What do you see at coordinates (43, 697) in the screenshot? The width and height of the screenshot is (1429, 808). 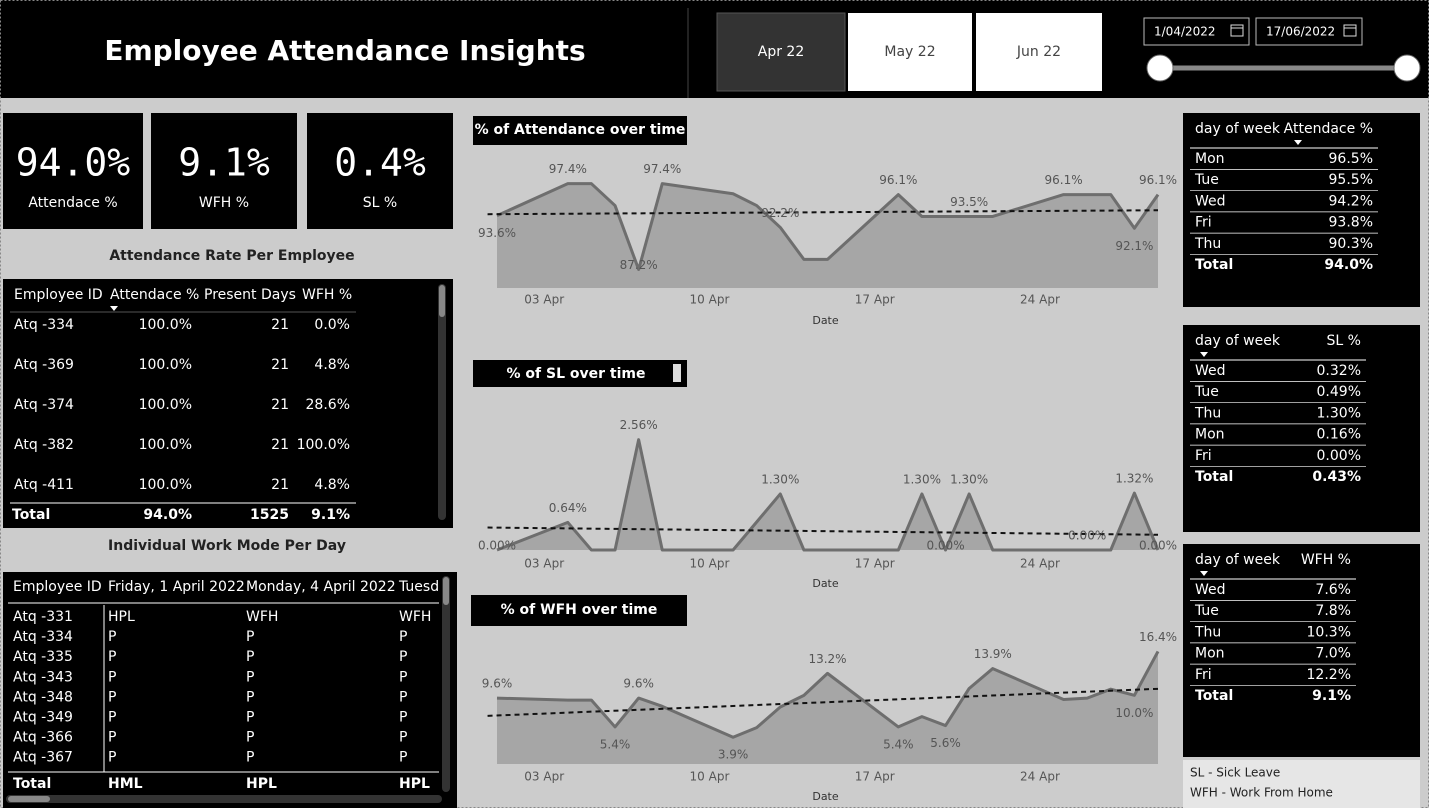 I see `table-cell: Atq -348` at bounding box center [43, 697].